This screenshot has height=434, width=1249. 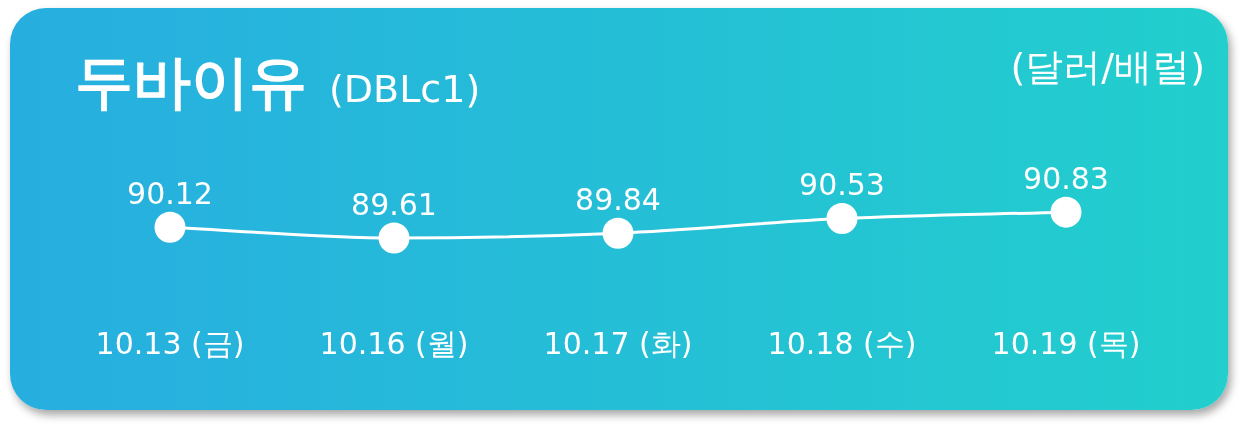 I want to click on x-tick-label: 10.17 (화), so click(x=618, y=343).